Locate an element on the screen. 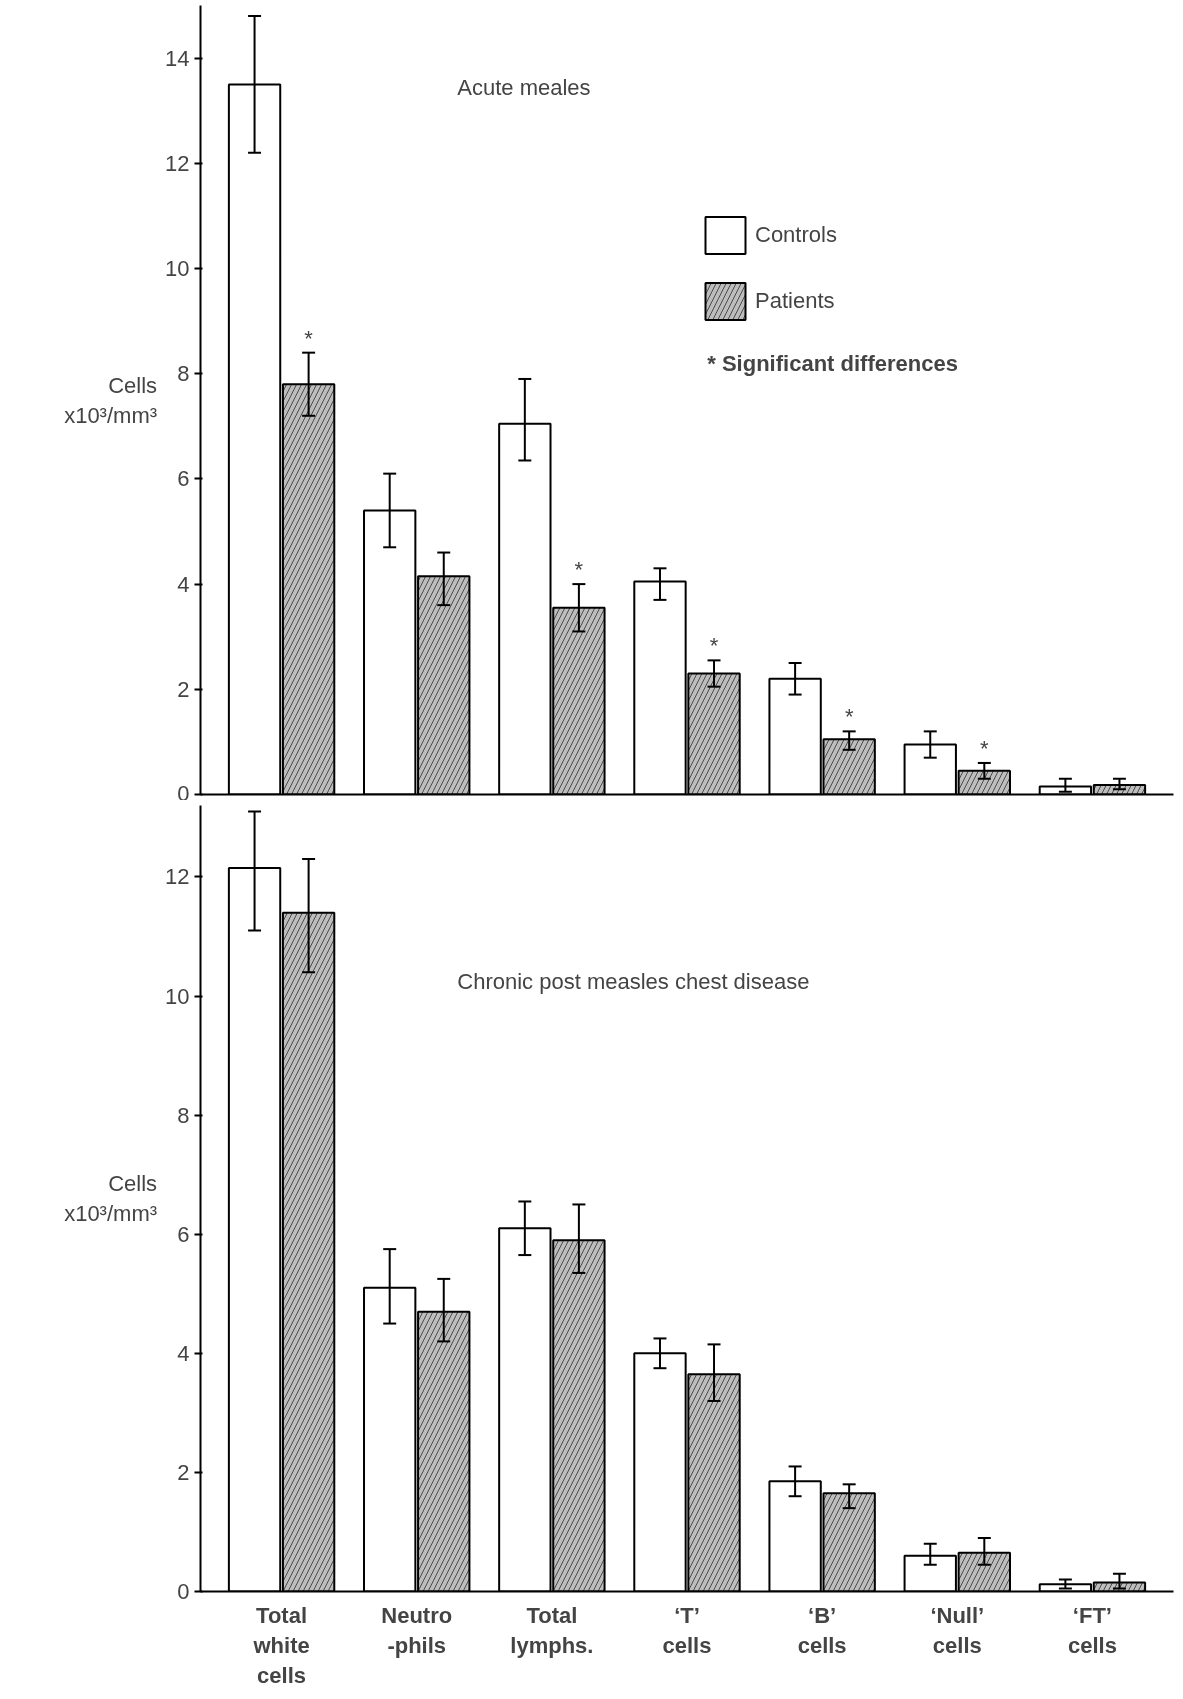  y-tick-label: 14 is located at coordinates (177, 58).